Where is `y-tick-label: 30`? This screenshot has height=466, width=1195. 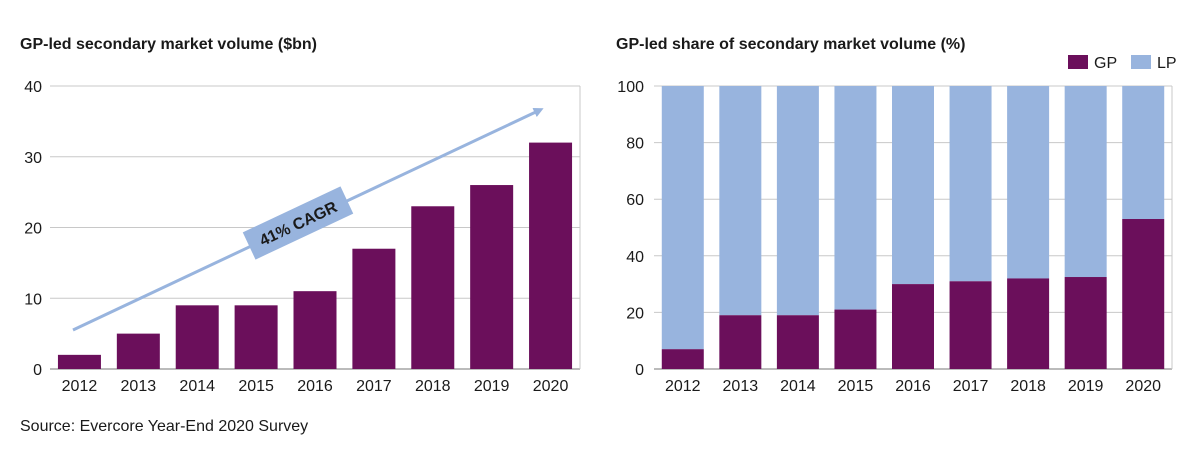
y-tick-label: 30 is located at coordinates (33, 158).